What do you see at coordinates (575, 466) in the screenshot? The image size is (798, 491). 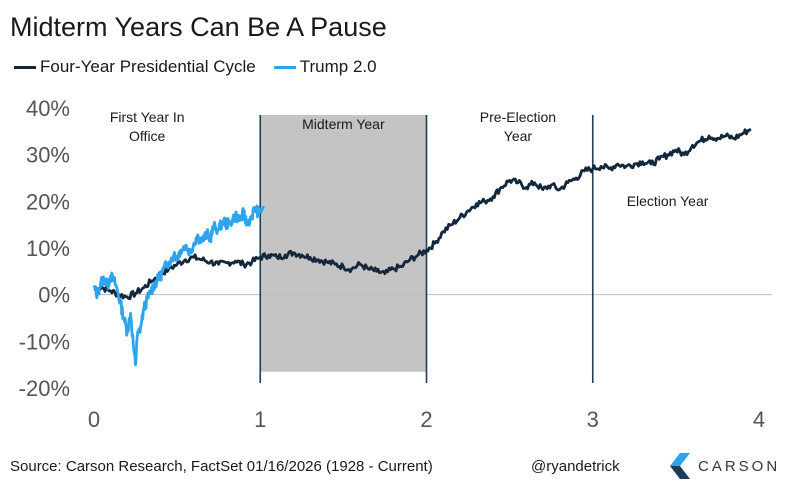 I see `author-handle: @ryandetrick` at bounding box center [575, 466].